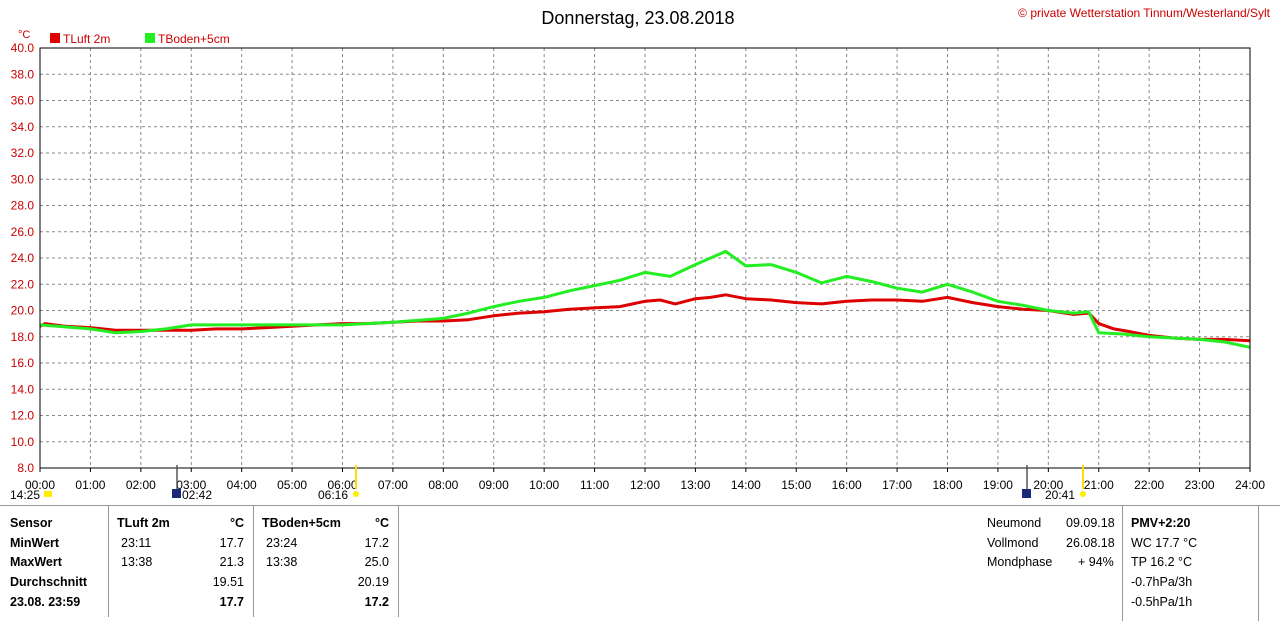 Image resolution: width=1280 pixels, height=621 pixels. What do you see at coordinates (40, 485) in the screenshot?
I see `x-tick-label: 00:00` at bounding box center [40, 485].